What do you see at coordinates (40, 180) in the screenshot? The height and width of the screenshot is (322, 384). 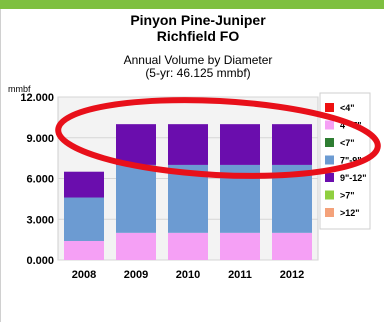 I see `y-tick-label: 6.000` at bounding box center [40, 180].